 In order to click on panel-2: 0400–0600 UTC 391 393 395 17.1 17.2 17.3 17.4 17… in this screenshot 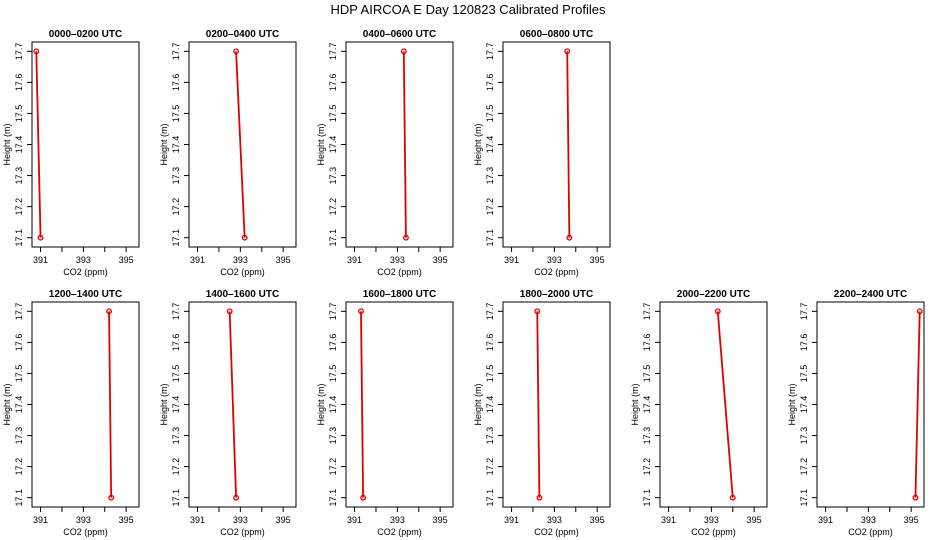, I will do `click(385, 153)`.